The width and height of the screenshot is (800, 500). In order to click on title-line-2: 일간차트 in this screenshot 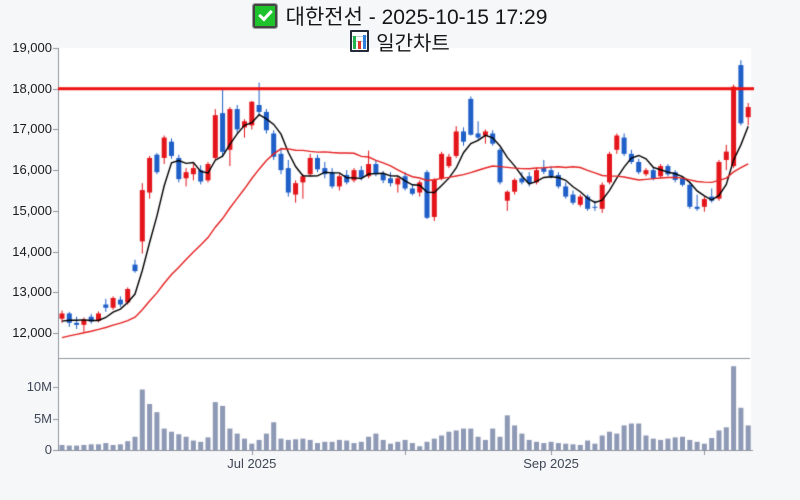, I will do `click(400, 42)`.